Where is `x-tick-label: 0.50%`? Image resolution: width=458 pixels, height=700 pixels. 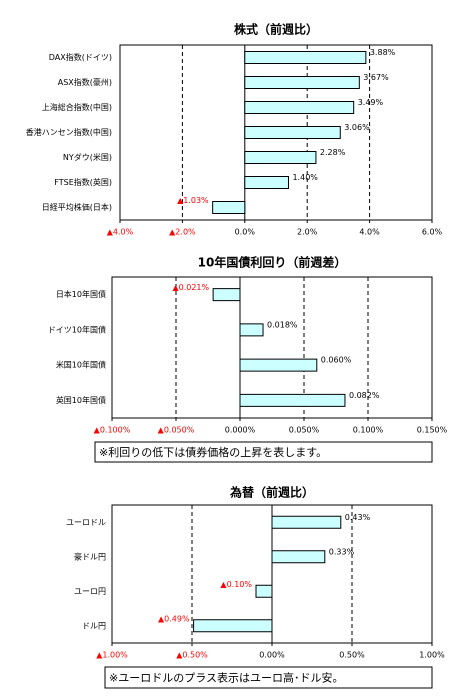
x-tick-label: 0.50% is located at coordinates (352, 655).